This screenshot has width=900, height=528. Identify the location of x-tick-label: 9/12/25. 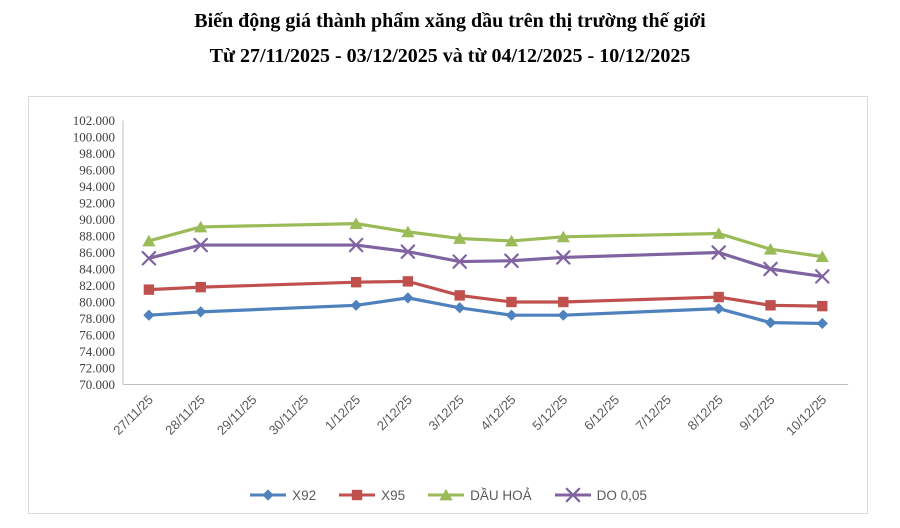
(756, 412).